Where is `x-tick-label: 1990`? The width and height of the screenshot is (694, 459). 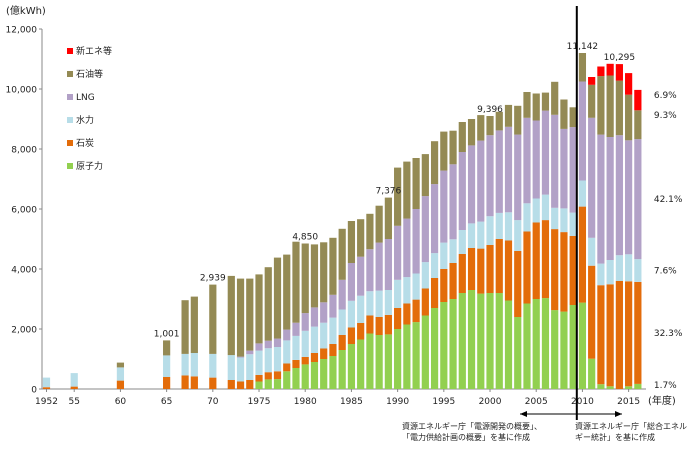 x-tick-label: 1990 is located at coordinates (397, 402).